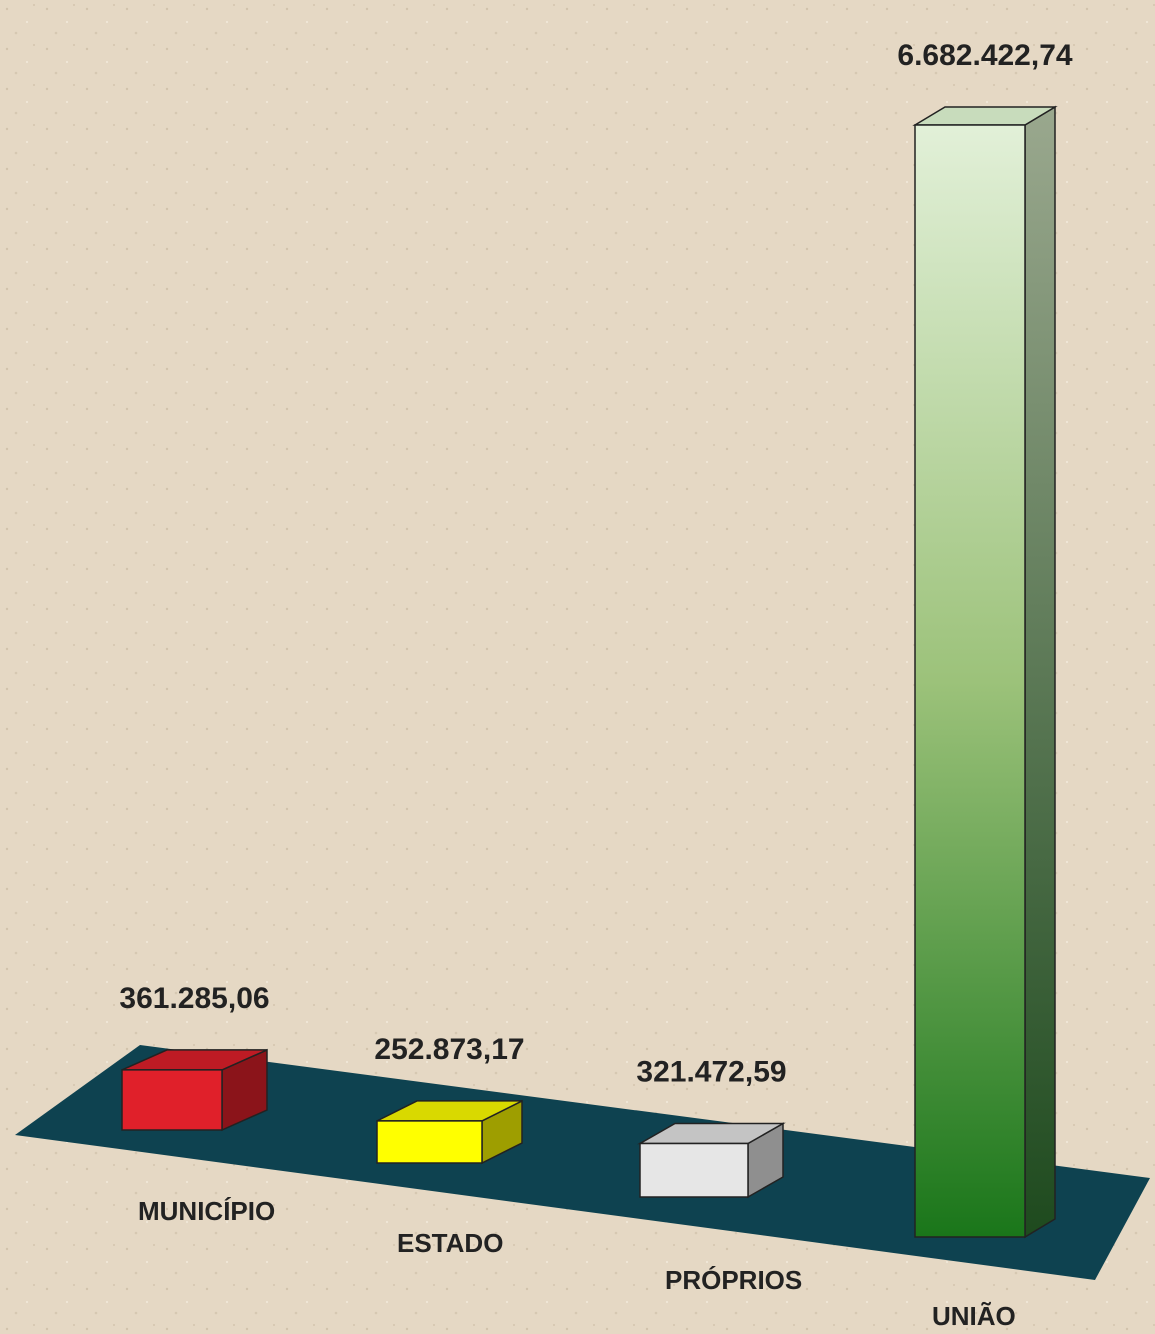 Image resolution: width=1155 pixels, height=1334 pixels. Describe the element at coordinates (733, 1280) in the screenshot. I see `category-label: PRÓPRIOS` at that location.